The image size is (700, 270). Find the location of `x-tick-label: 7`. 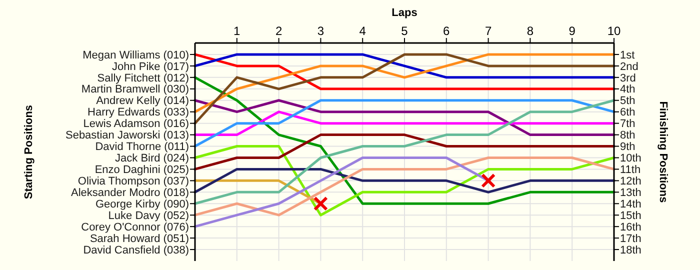

x-tick-label: 7 is located at coordinates (488, 31).